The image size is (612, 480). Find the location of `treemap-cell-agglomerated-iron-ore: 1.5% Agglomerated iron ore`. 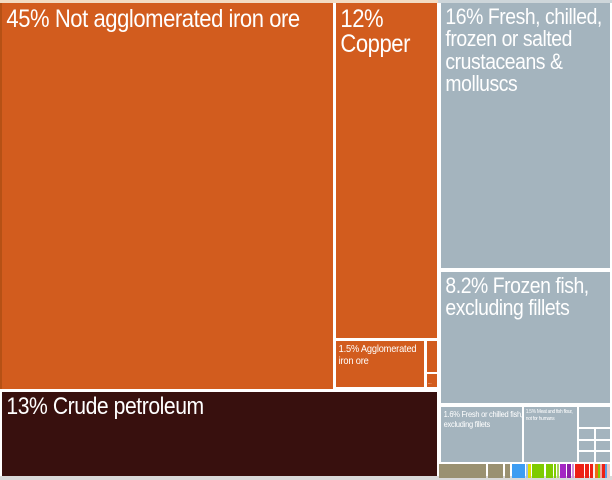

treemap-cell-agglomerated-iron-ore: 1.5% Agglomerated iron ore is located at coordinates (380, 364).